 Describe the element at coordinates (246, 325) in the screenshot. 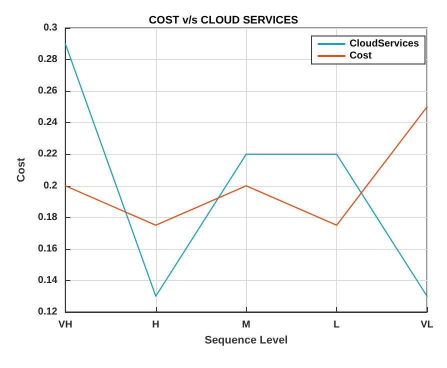

I see `x-tick-label: M` at that location.